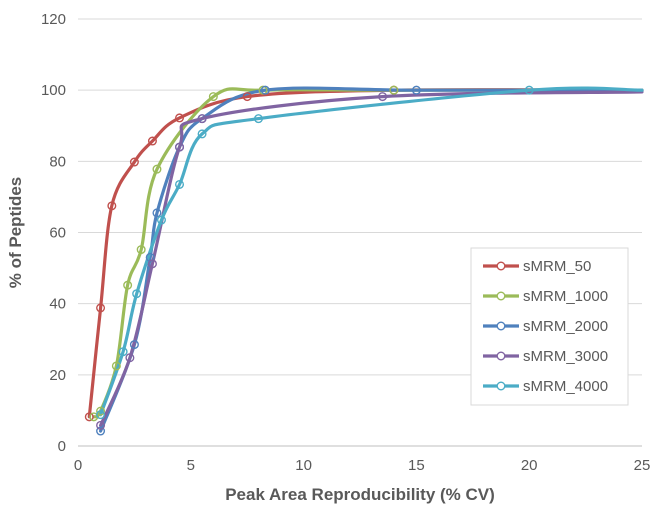 Image resolution: width=653 pixels, height=508 pixels. Describe the element at coordinates (303, 465) in the screenshot. I see `x-tick-label: 10` at that location.